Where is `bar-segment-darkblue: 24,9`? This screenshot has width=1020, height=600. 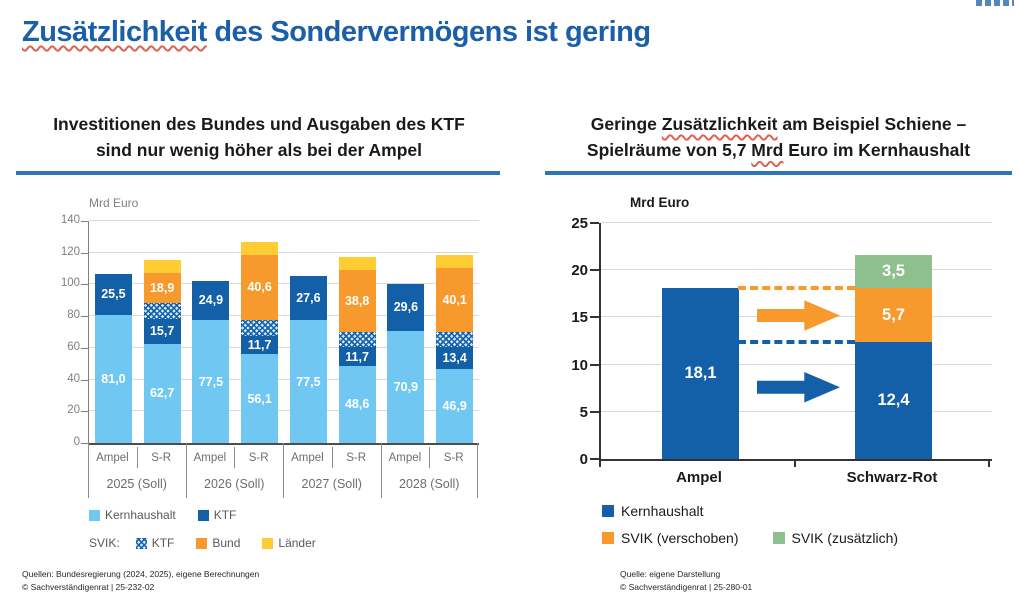
bar-segment-darkblue: 24,9 is located at coordinates (211, 300).